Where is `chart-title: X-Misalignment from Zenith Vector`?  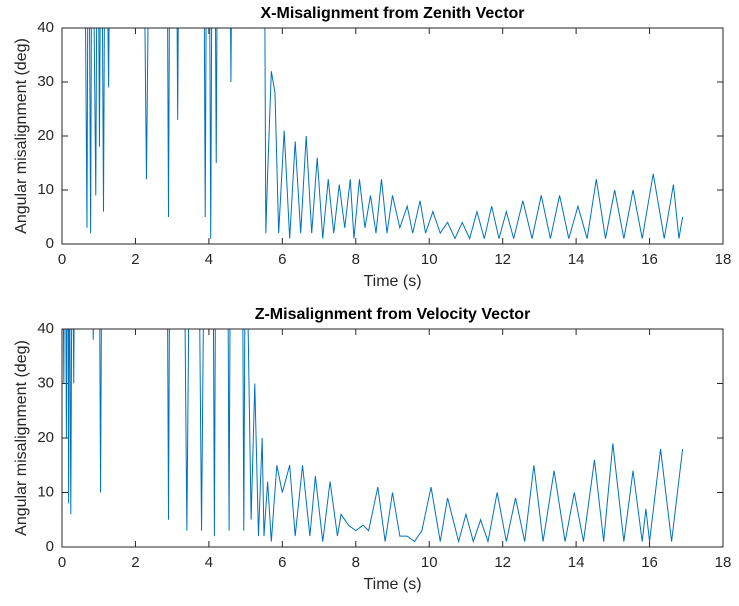 chart-title: X-Misalignment from Zenith Vector is located at coordinates (392, 13).